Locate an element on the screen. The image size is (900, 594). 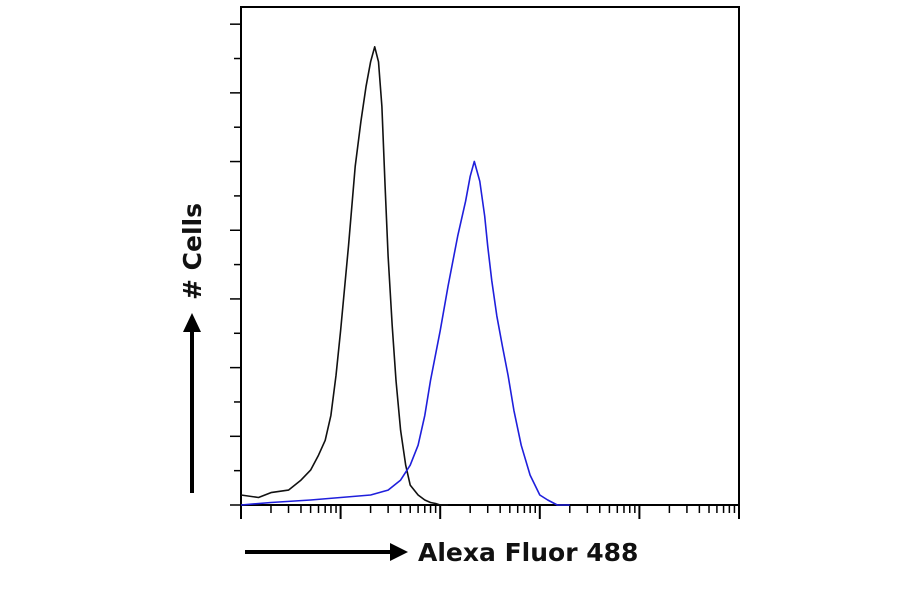
x-axis-arrow is located at coordinates (326, 552).